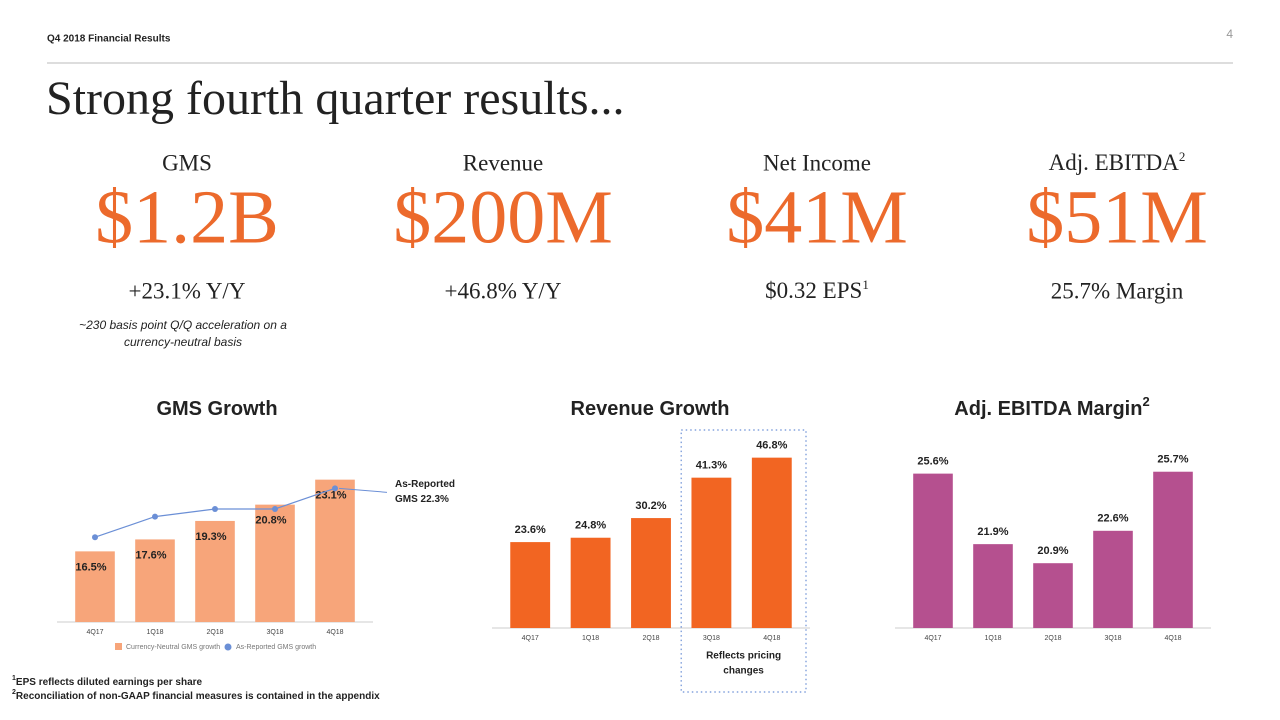 Image resolution: width=1280 pixels, height=720 pixels. What do you see at coordinates (1052, 551) in the screenshot?
I see `value-label: 20.9%` at bounding box center [1052, 551].